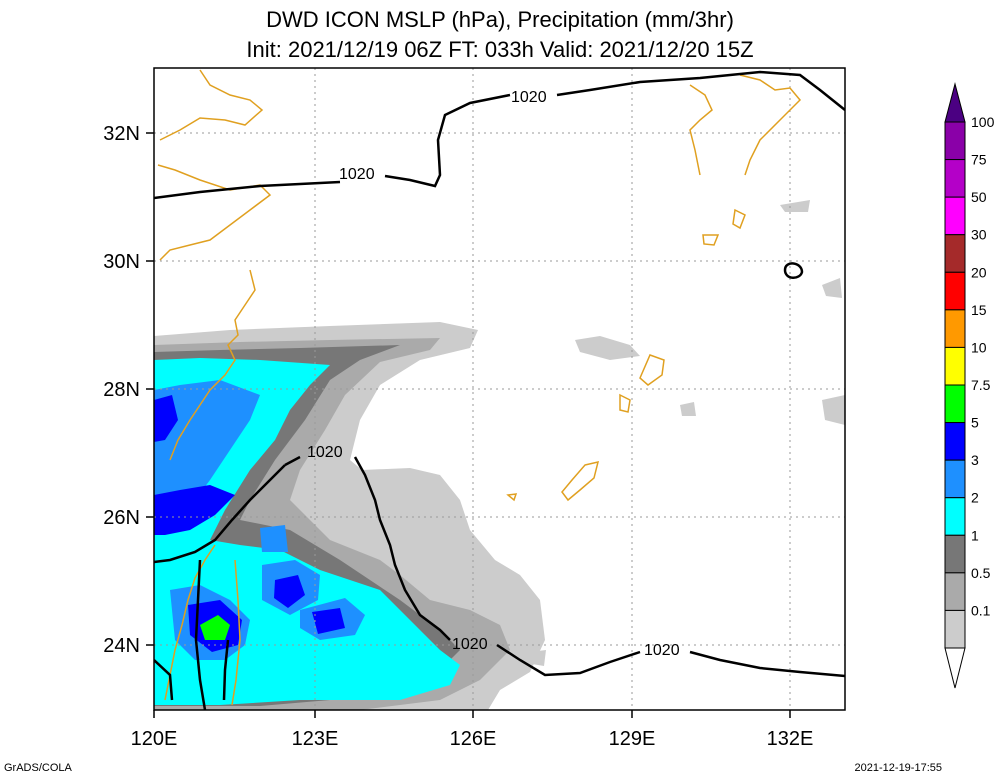  What do you see at coordinates (121, 134) in the screenshot?
I see `lat-tick-label: 32N` at bounding box center [121, 134].